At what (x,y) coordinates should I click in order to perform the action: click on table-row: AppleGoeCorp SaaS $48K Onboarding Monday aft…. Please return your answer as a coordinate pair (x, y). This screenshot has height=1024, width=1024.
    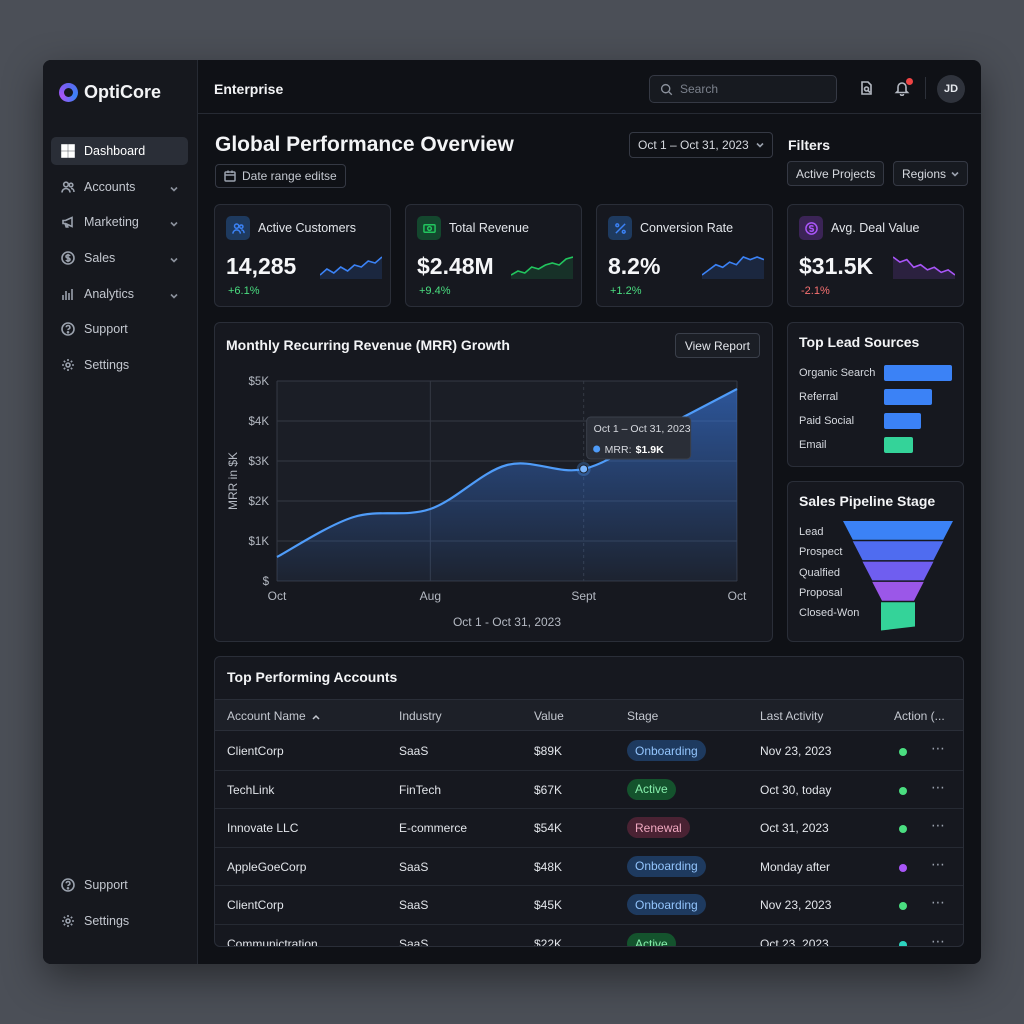
    Looking at the image, I should click on (589, 867).